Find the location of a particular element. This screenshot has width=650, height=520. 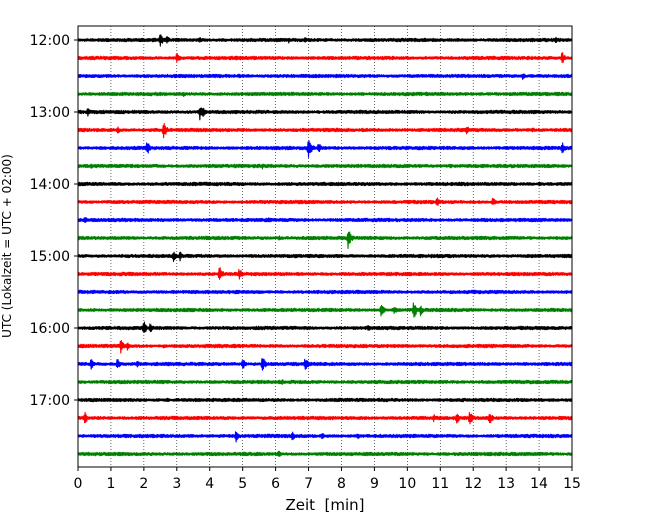

y-tick-label-4: 16:00 is located at coordinates (50, 329).